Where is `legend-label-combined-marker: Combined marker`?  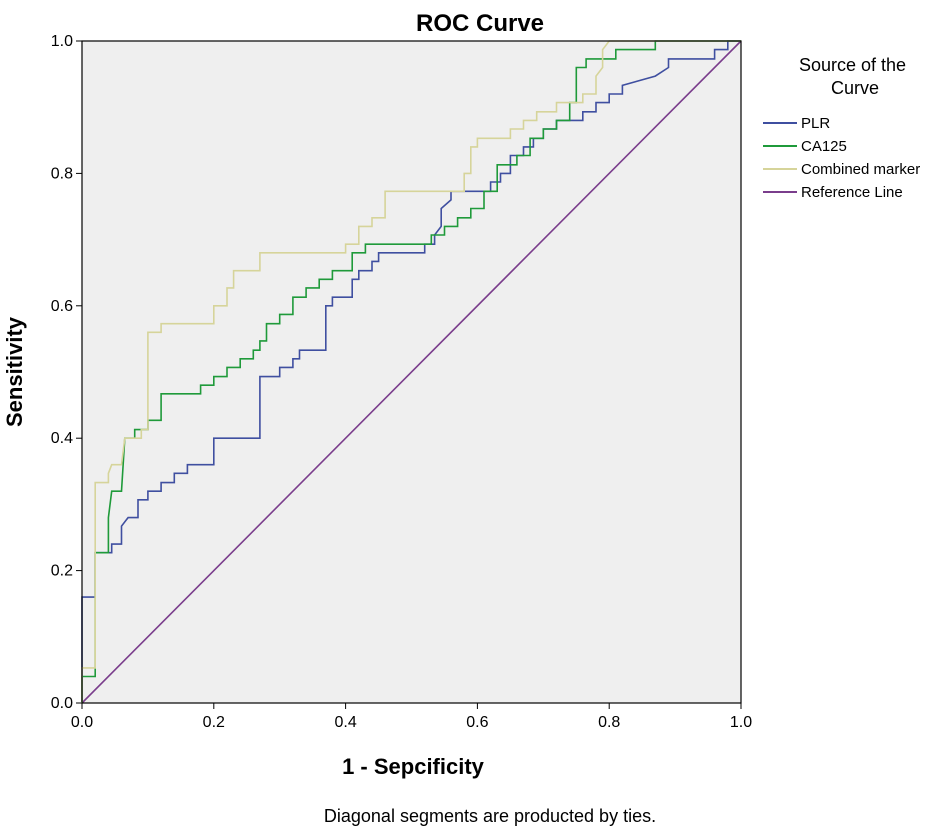 legend-label-combined-marker: Combined marker is located at coordinates (860, 169).